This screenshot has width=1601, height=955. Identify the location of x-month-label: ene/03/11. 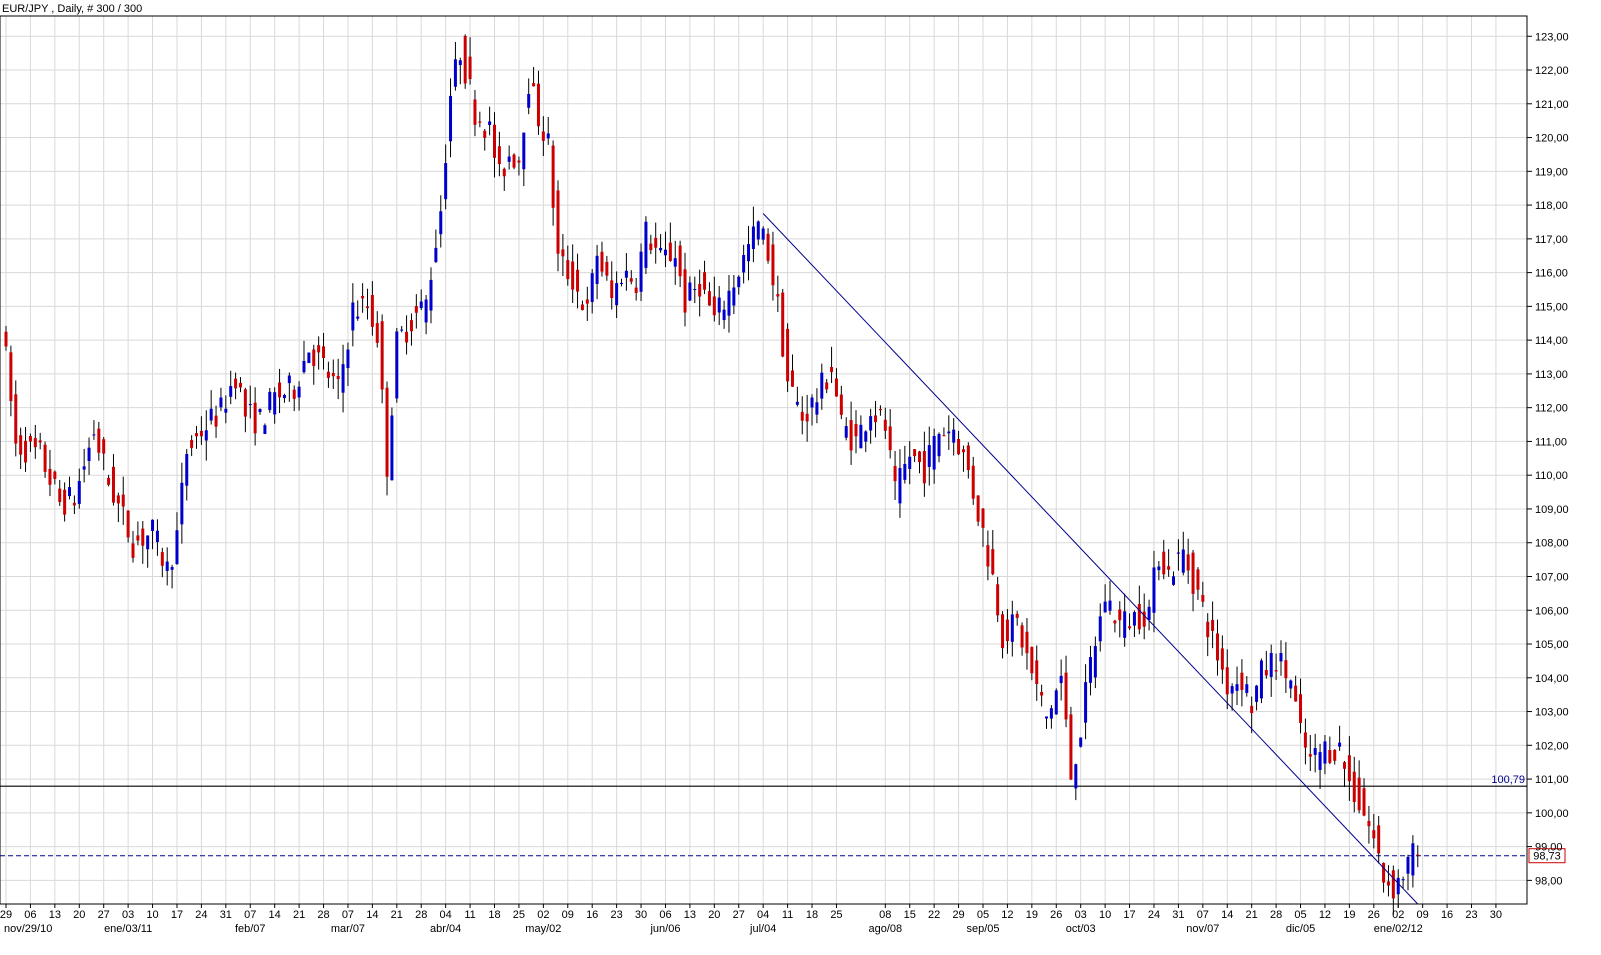
(128, 929).